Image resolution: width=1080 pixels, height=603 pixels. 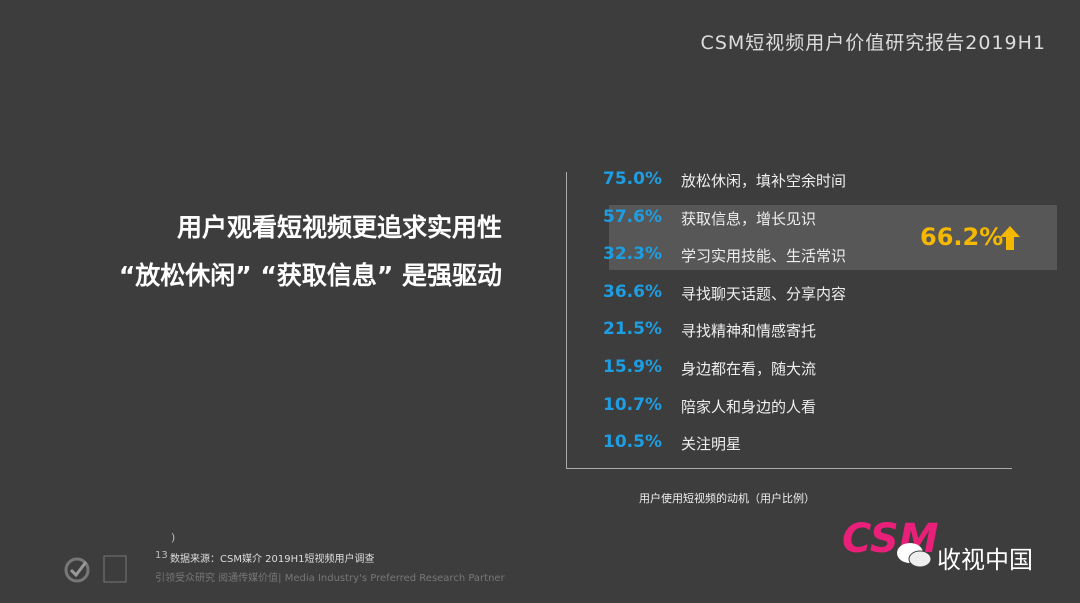 What do you see at coordinates (833, 237) in the screenshot?
I see `highlight-box` at bounding box center [833, 237].